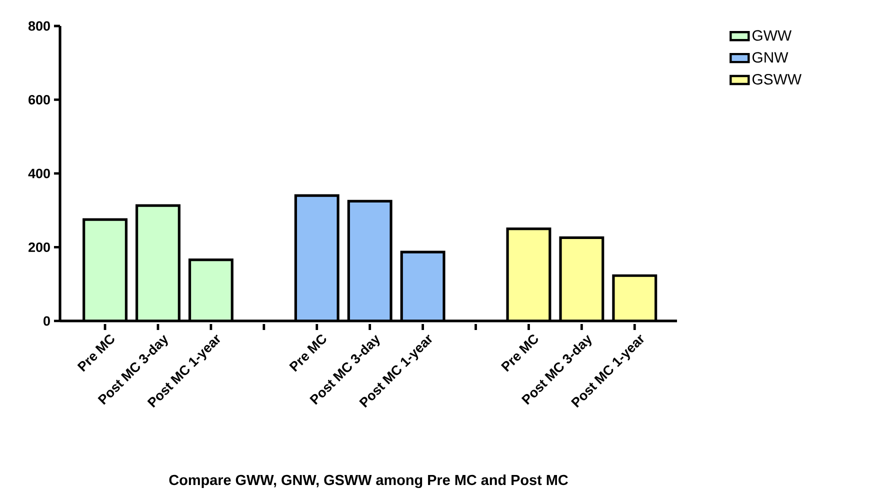 Image resolution: width=877 pixels, height=504 pixels. I want to click on y-tick-label: 600, so click(39, 99).